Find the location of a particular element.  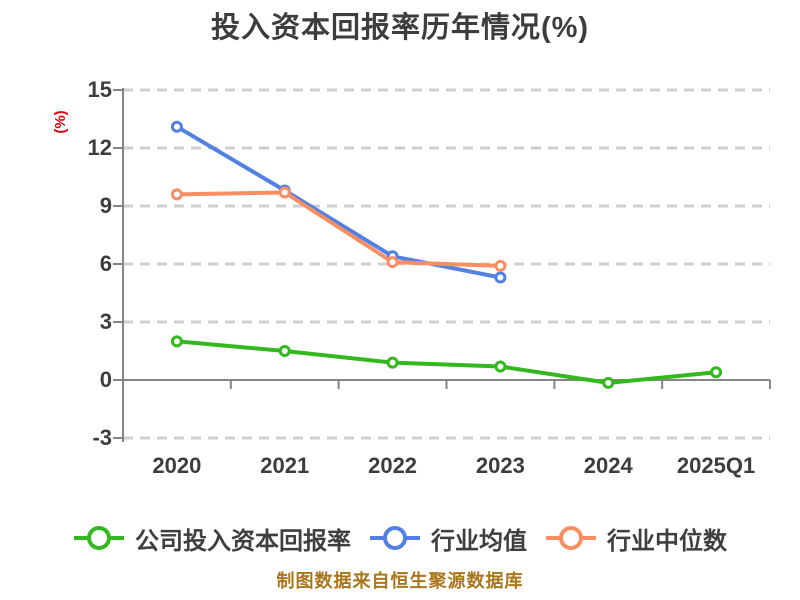

series-line-industry-median is located at coordinates (338, 229).